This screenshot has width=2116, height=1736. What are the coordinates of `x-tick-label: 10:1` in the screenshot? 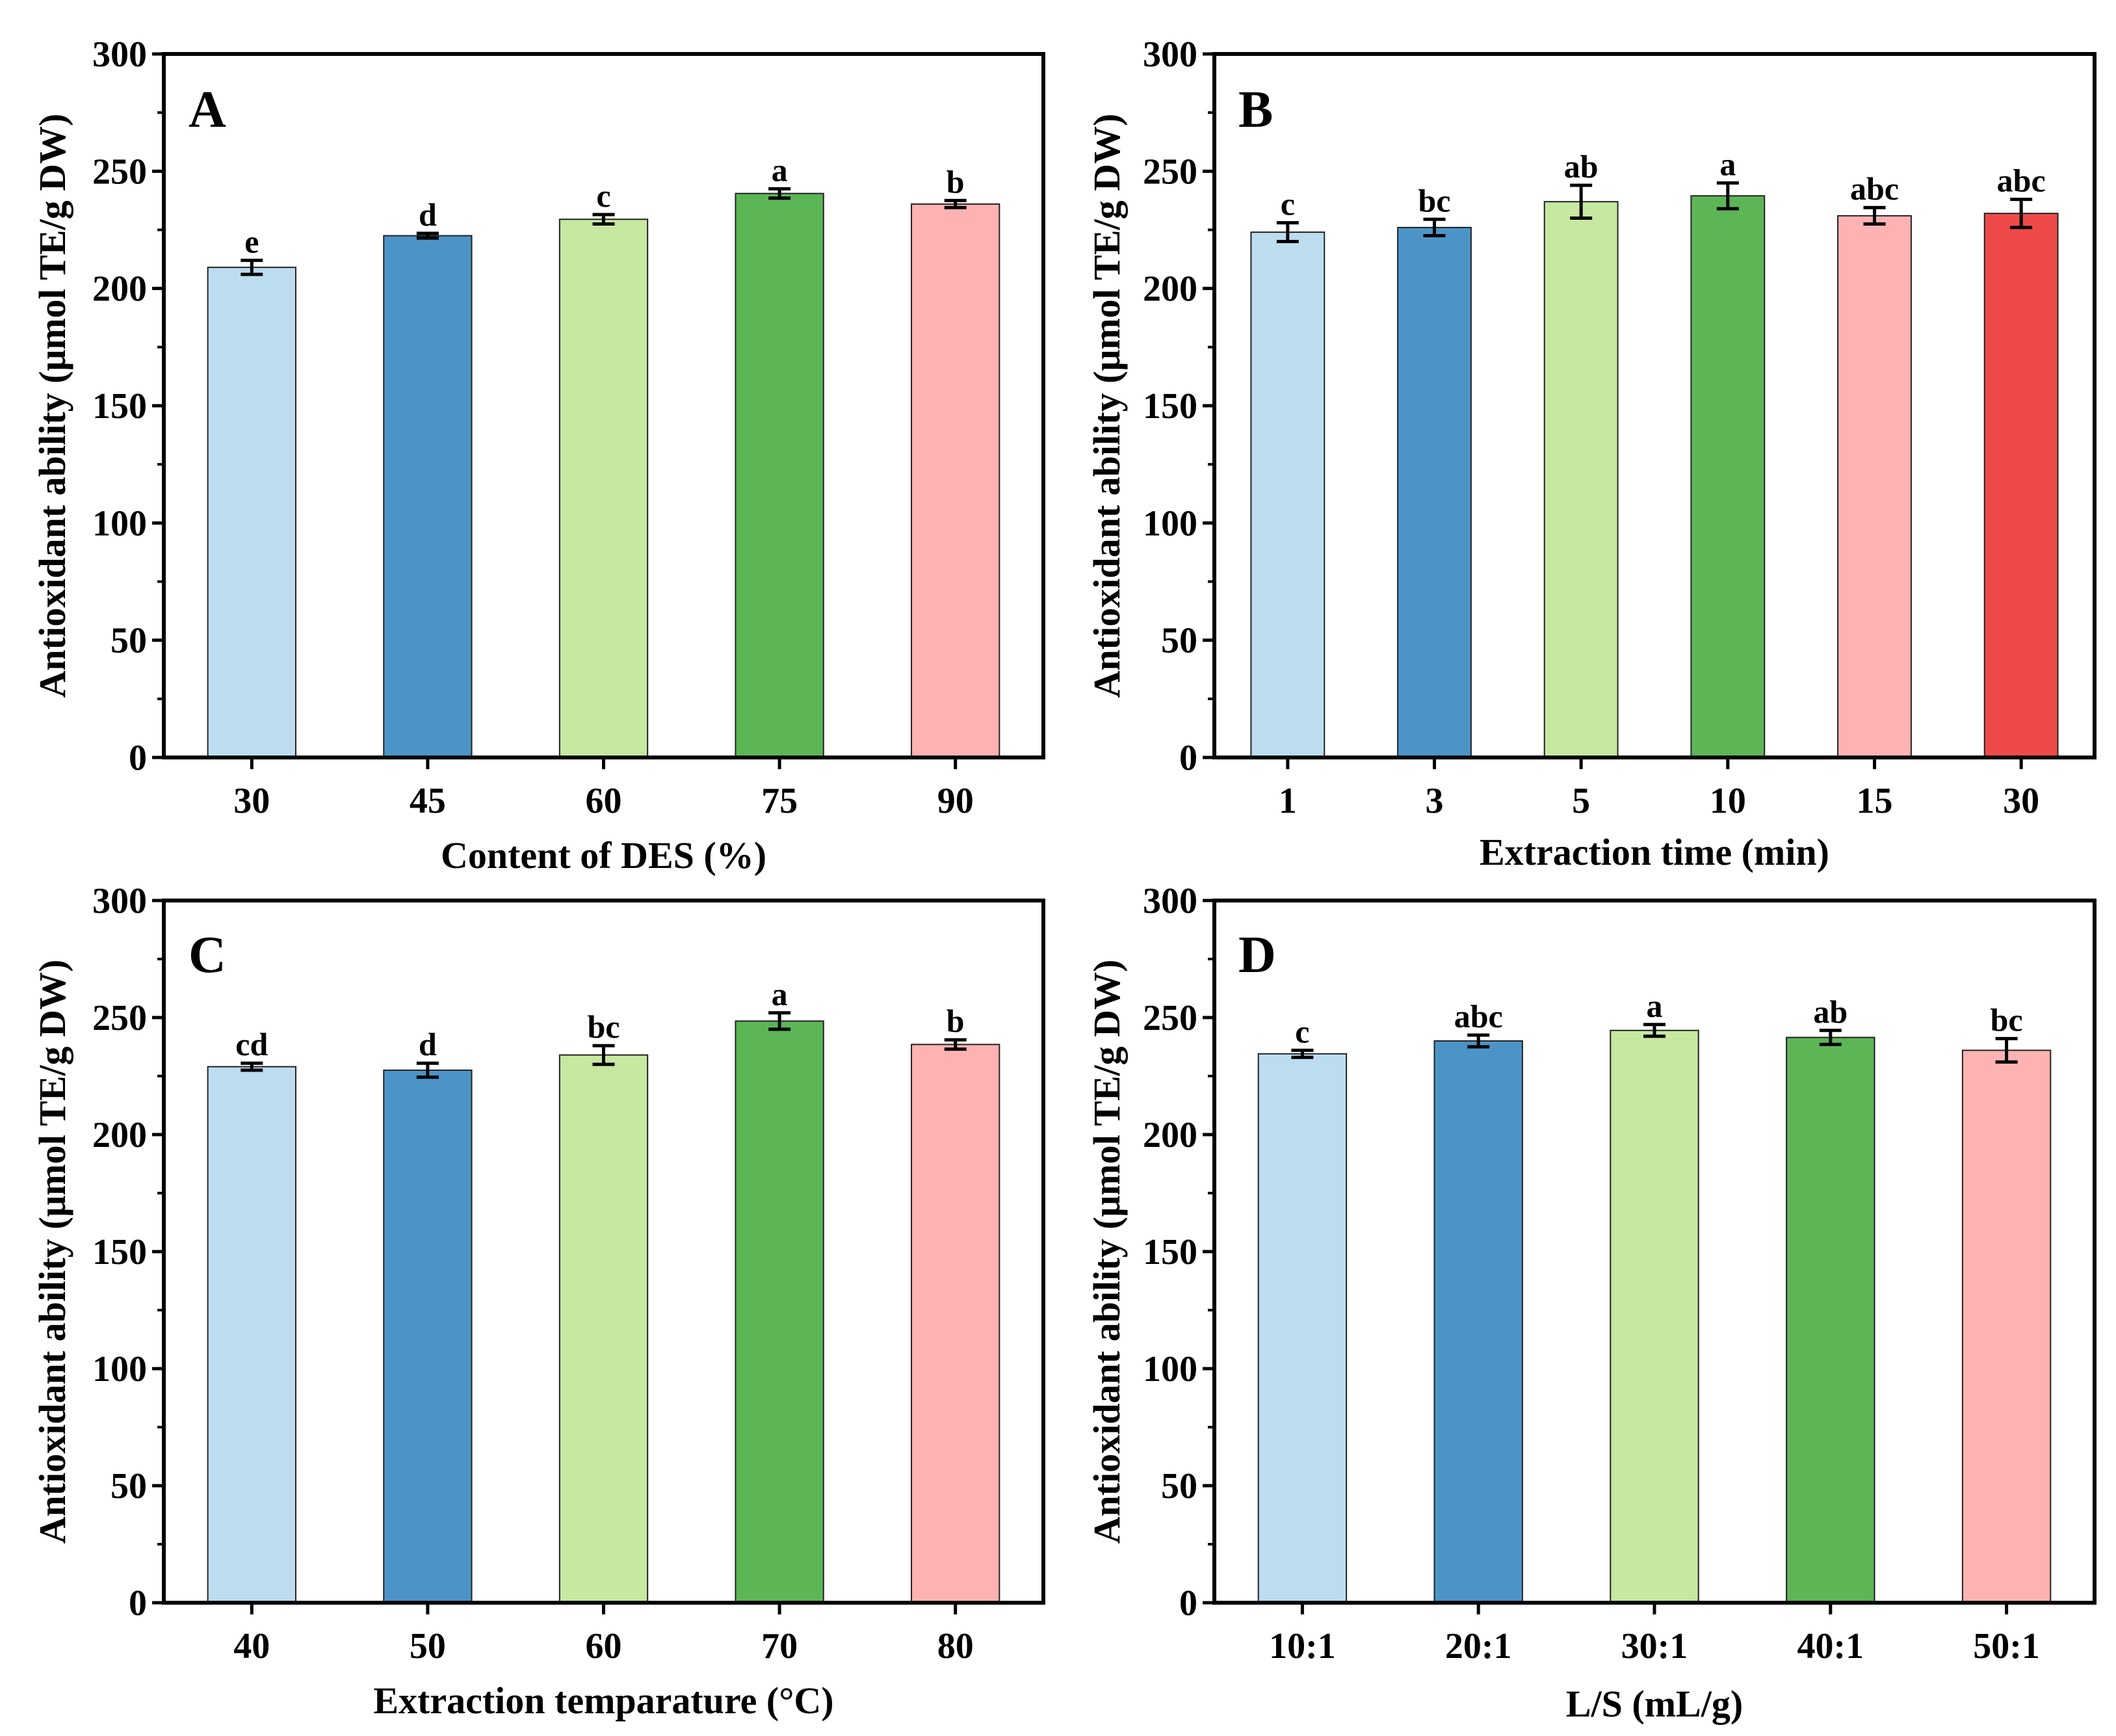 It's located at (1302, 1646).